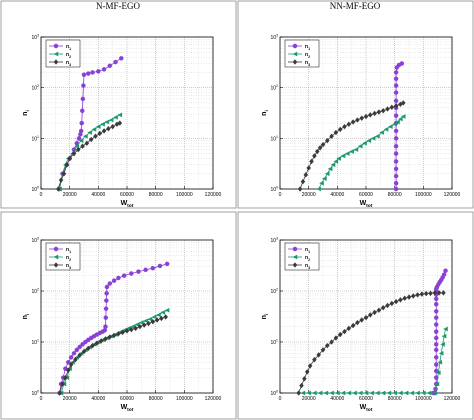 The height and width of the screenshot is (420, 474). I want to click on column-title-right: NN-MF-EGO, so click(355, 6).